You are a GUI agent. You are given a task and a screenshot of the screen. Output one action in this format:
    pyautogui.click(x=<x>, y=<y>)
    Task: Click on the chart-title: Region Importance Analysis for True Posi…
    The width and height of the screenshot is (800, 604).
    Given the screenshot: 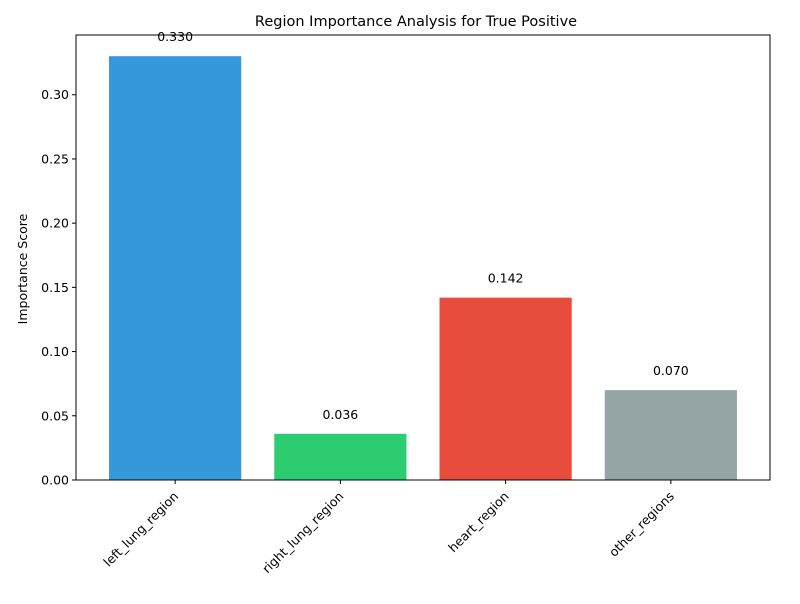 What is the action you would take?
    pyautogui.click(x=416, y=22)
    